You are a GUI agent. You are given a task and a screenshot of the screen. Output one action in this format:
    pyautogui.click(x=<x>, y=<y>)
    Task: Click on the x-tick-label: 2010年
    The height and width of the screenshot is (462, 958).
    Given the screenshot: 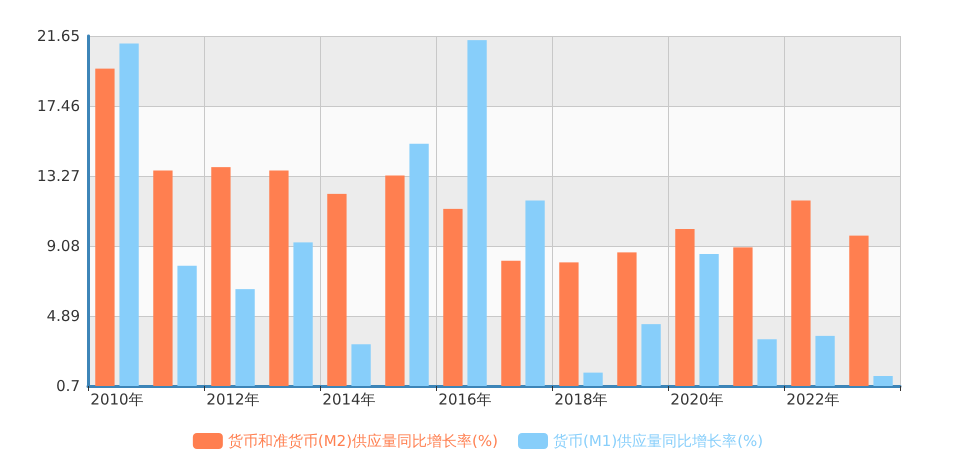 What is the action you would take?
    pyautogui.click(x=117, y=399)
    